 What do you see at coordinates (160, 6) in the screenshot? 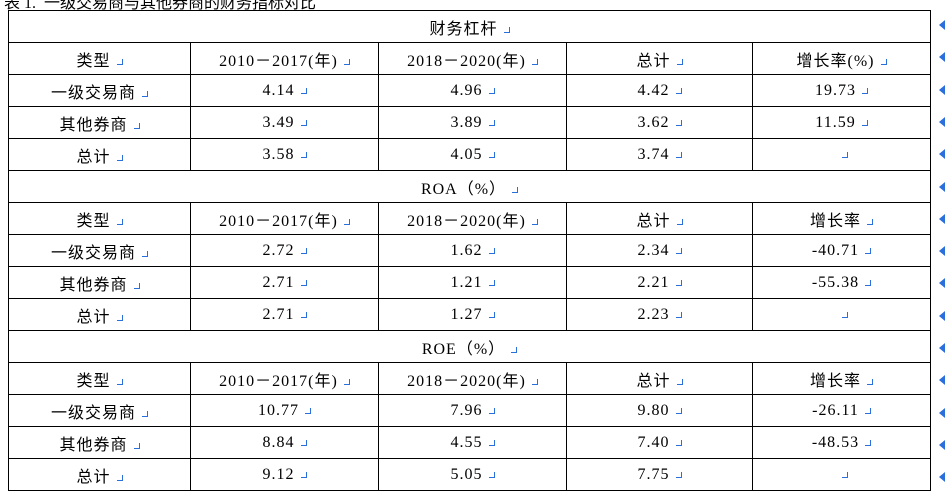
I see `table-caption: 表 1. 一级交易商与其他券商的财务指标对比` at bounding box center [160, 6].